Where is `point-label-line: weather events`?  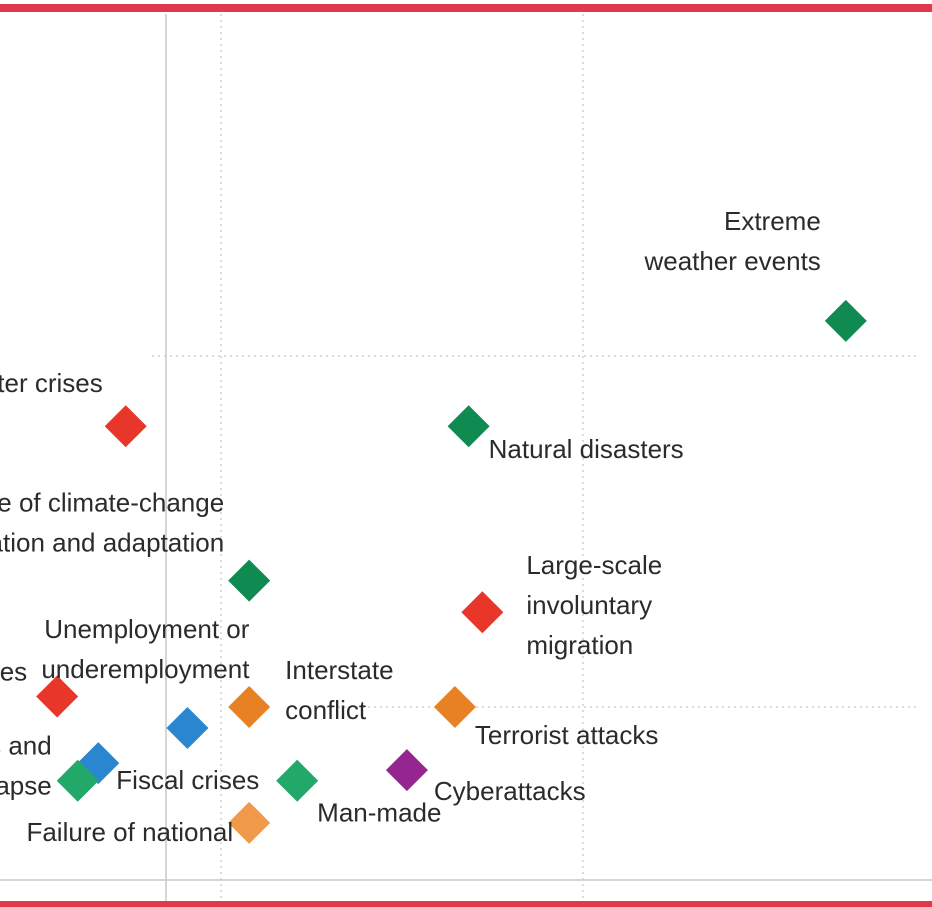 point-label-line: weather events is located at coordinates (731, 261).